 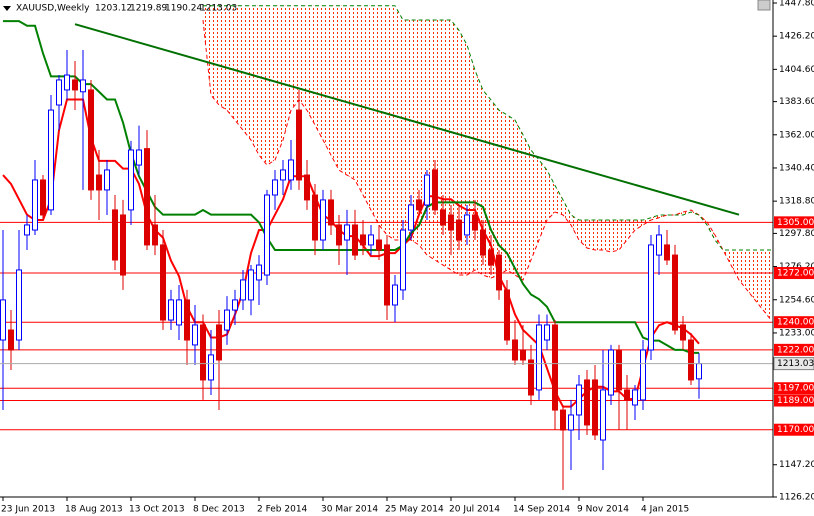 I want to click on y-tick-label: 1340.40, so click(x=796, y=168).